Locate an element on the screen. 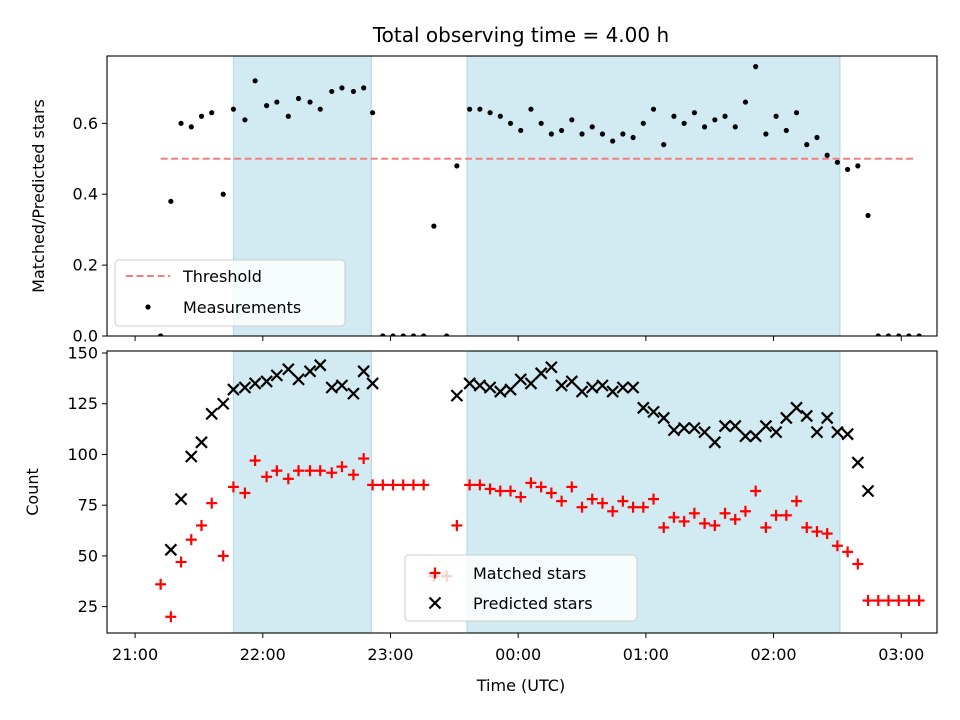  x-tick-label: 02:00 is located at coordinates (773, 654).